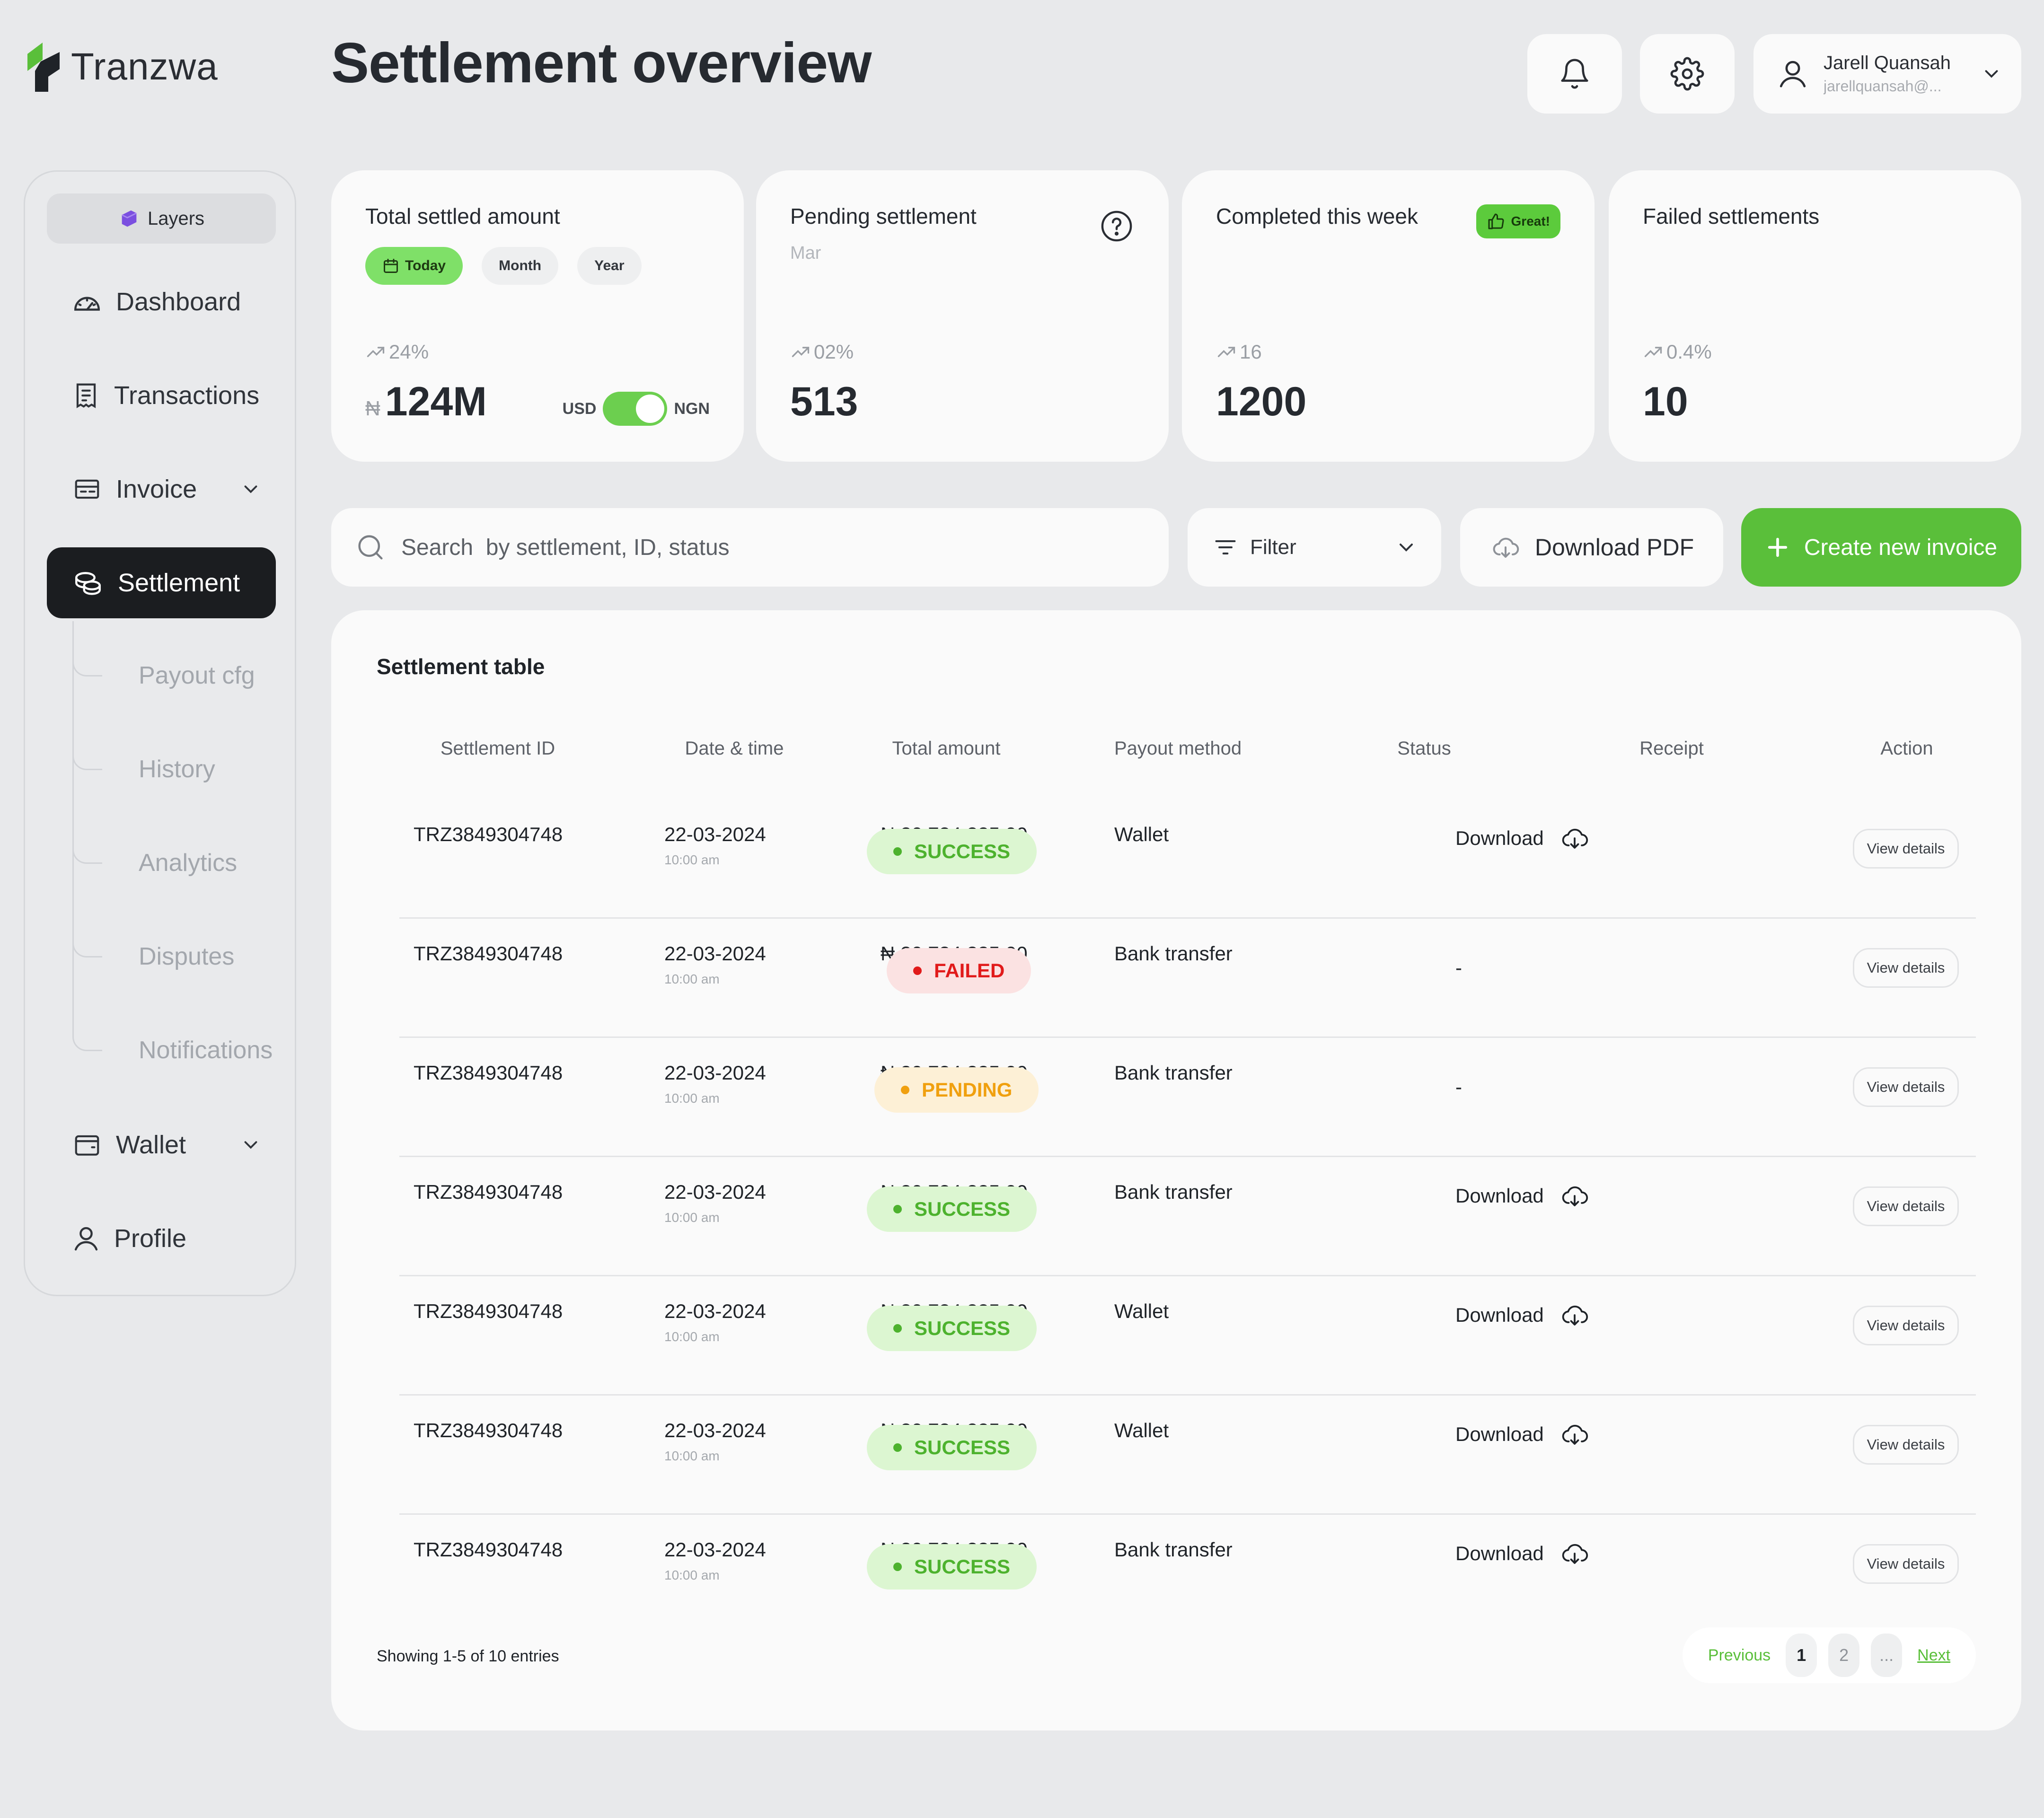 This screenshot has height=1818, width=2044. Describe the element at coordinates (1574, 74) in the screenshot. I see `notifications-button` at that location.